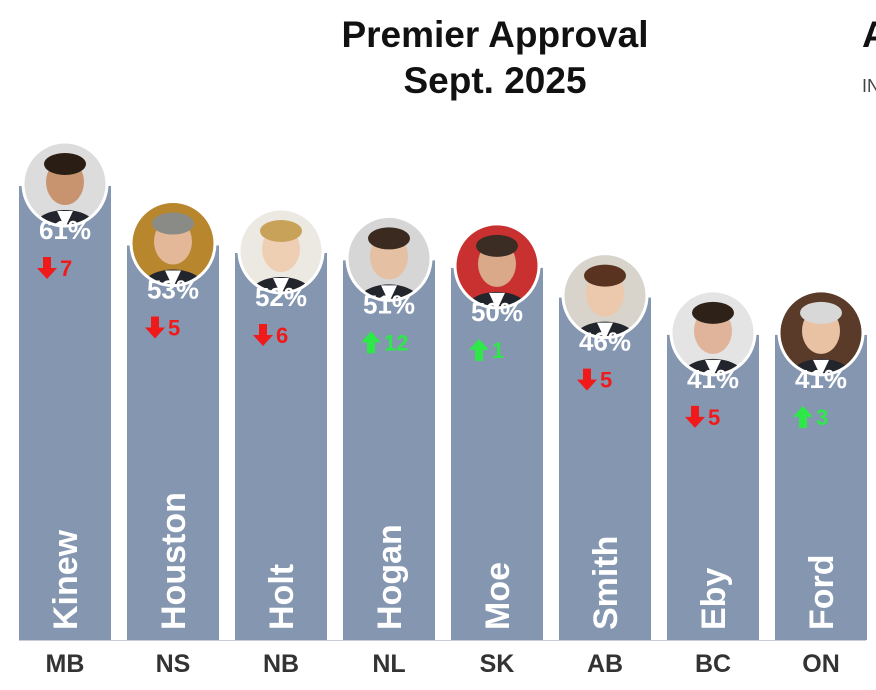 This screenshot has width=876, height=690. I want to click on premier-name: Eby, so click(714, 599).